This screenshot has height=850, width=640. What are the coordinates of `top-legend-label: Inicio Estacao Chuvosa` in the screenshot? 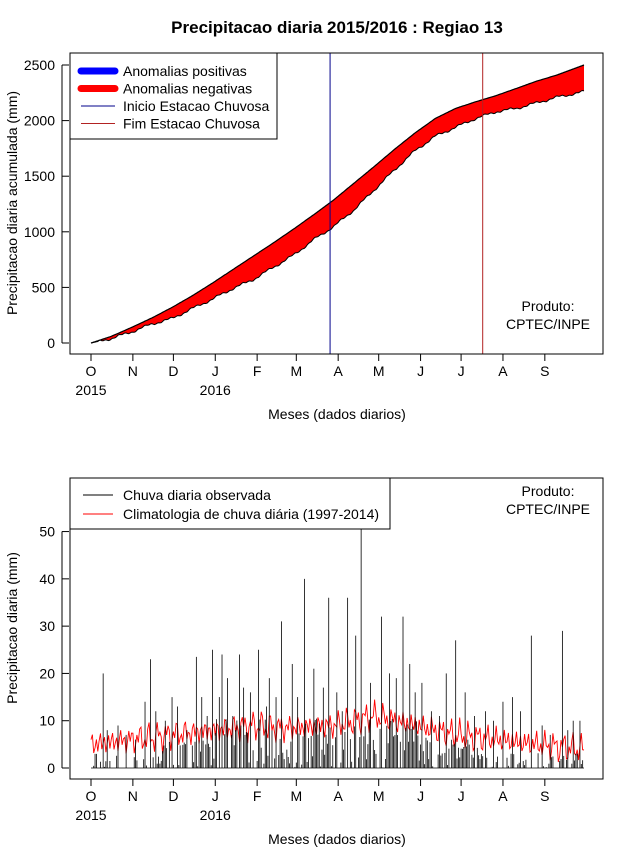 It's located at (196, 106).